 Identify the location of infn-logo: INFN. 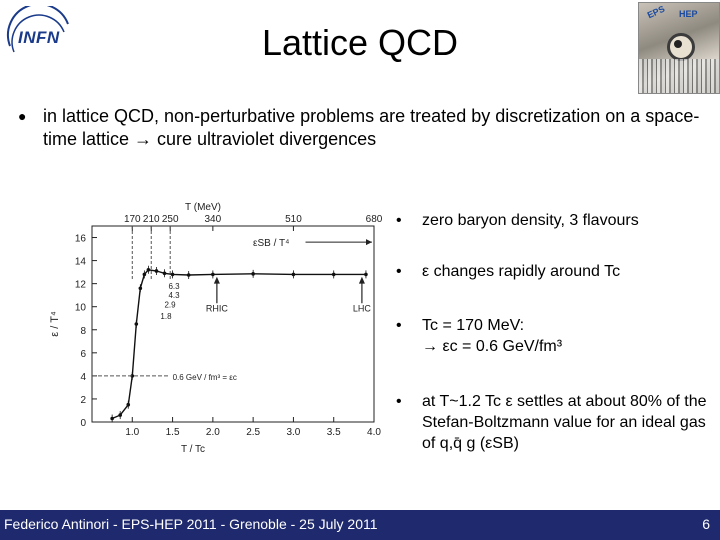
(39, 35).